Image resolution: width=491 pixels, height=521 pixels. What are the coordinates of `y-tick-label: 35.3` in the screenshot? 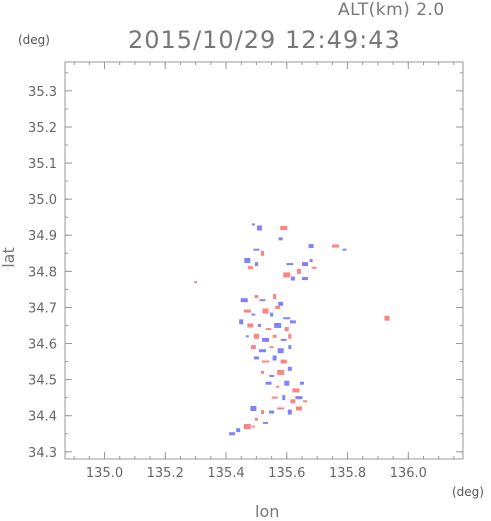 It's located at (42, 92).